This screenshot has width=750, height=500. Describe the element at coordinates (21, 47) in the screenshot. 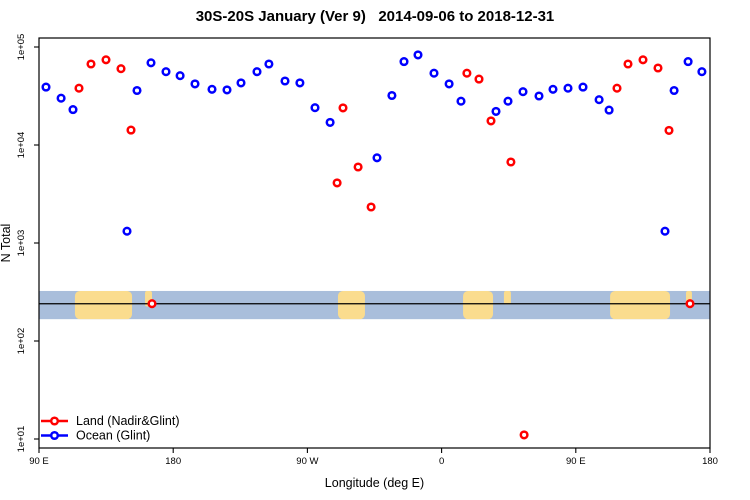

I see `y-tick-label: 1e+05` at that location.